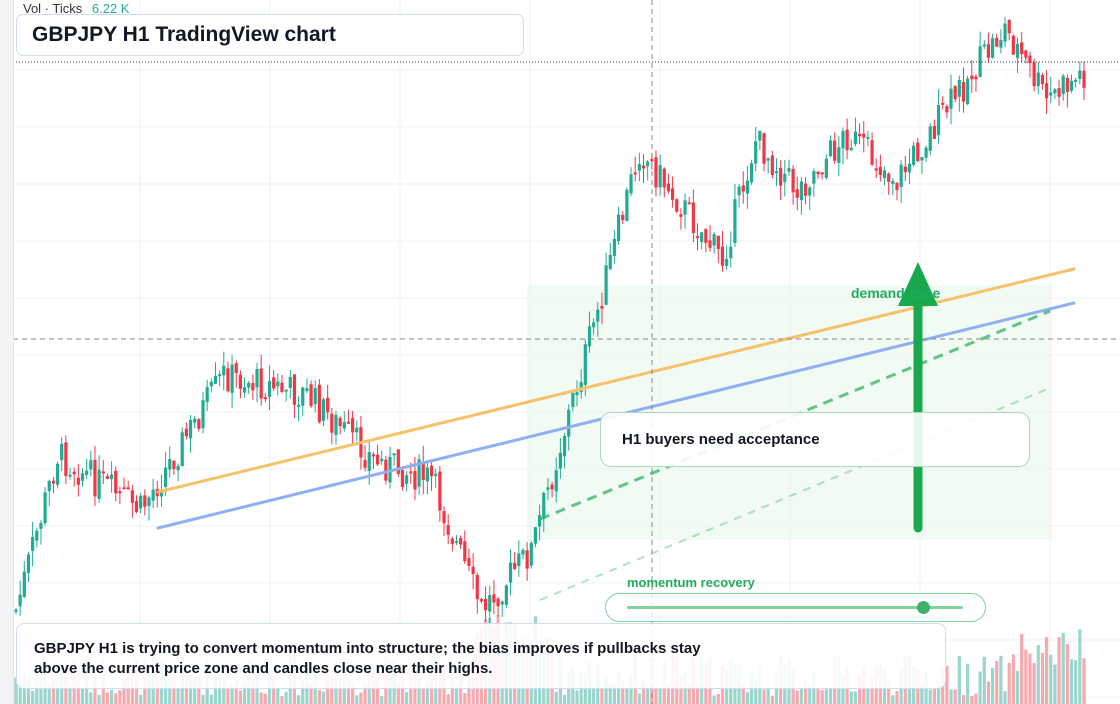  Describe the element at coordinates (270, 35) in the screenshot. I see `chart-title-box: GBPJPY H1 TradingView chart` at that location.